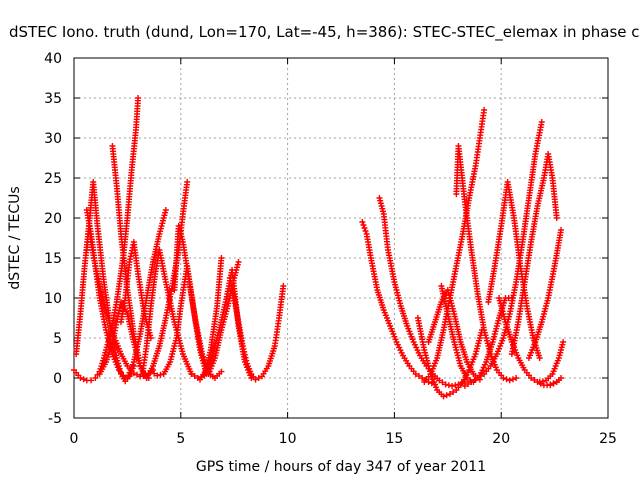  Describe the element at coordinates (53, 99) in the screenshot. I see `y-tick-label: 35` at that location.